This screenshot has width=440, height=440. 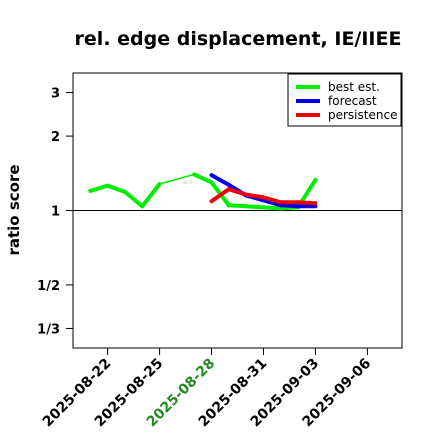 I want to click on y-tick-label: 2, so click(x=55, y=137).